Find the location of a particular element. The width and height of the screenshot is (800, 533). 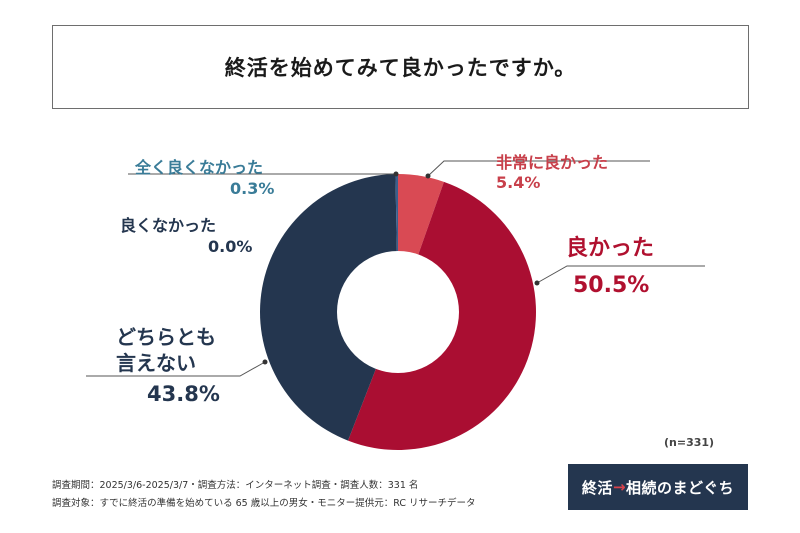

label-not-good-value: 0.0% is located at coordinates (230, 246).